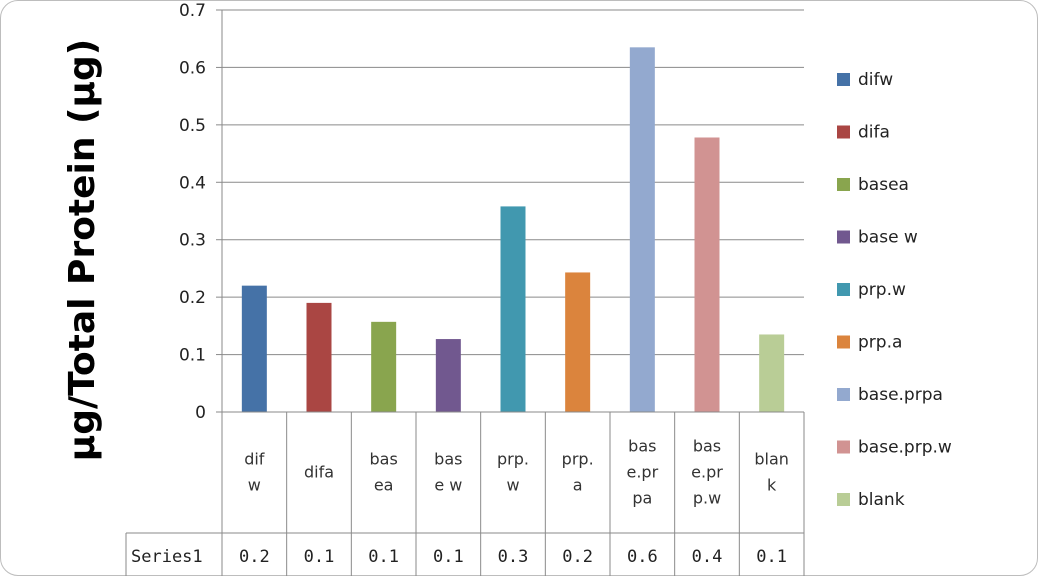 This screenshot has width=1038, height=576. What do you see at coordinates (192, 212) in the screenshot?
I see `y-axis-ticks: 0 0.1 0.2 0.3 0.4 0.5 0.6 0.7` at bounding box center [192, 212].